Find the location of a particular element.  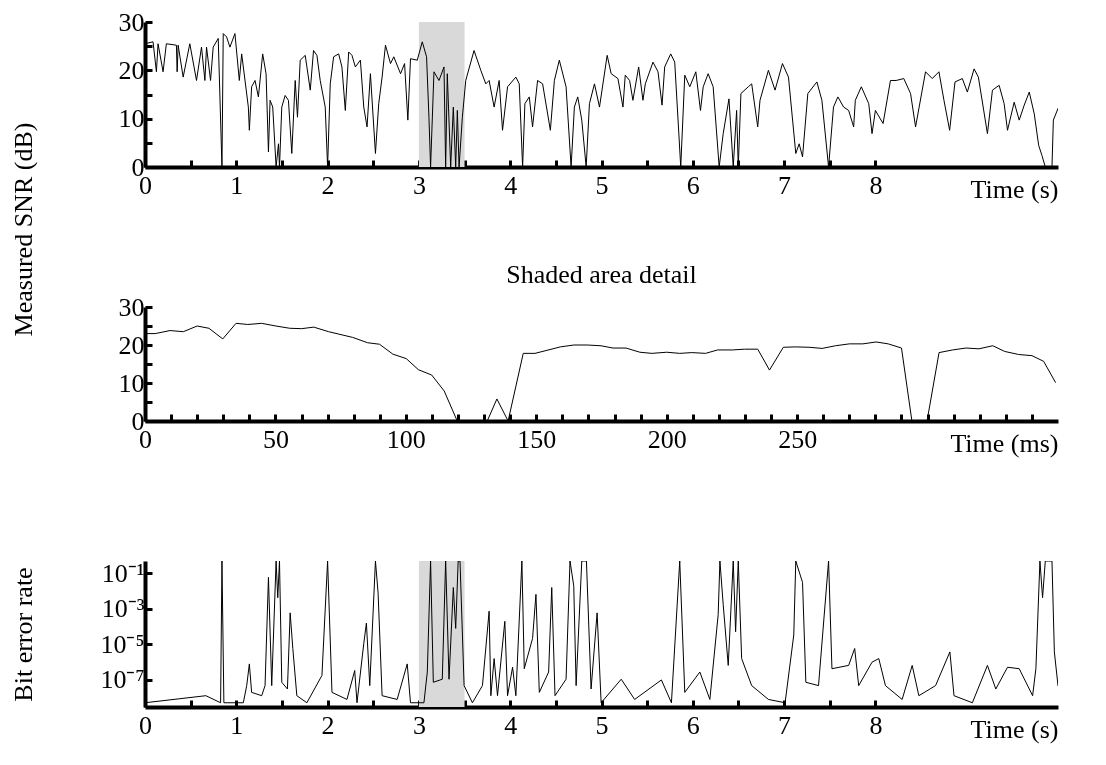

x-tick-label: 100 is located at coordinates (406, 439).